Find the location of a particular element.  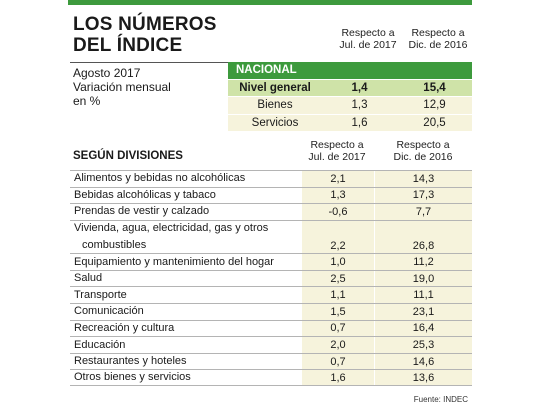

division-value-jul: 1,6 is located at coordinates (338, 378).